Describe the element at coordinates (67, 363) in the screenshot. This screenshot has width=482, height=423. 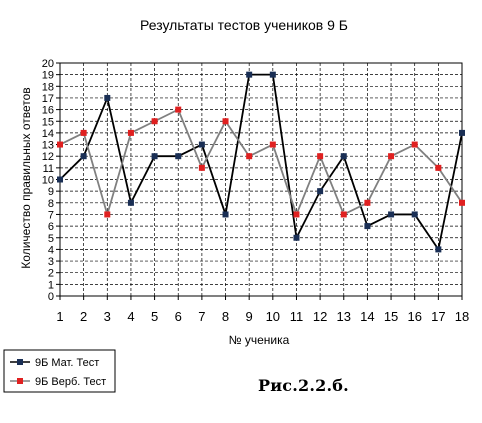
I see `legend-label-math: 9Б Мат. Тест` at that location.